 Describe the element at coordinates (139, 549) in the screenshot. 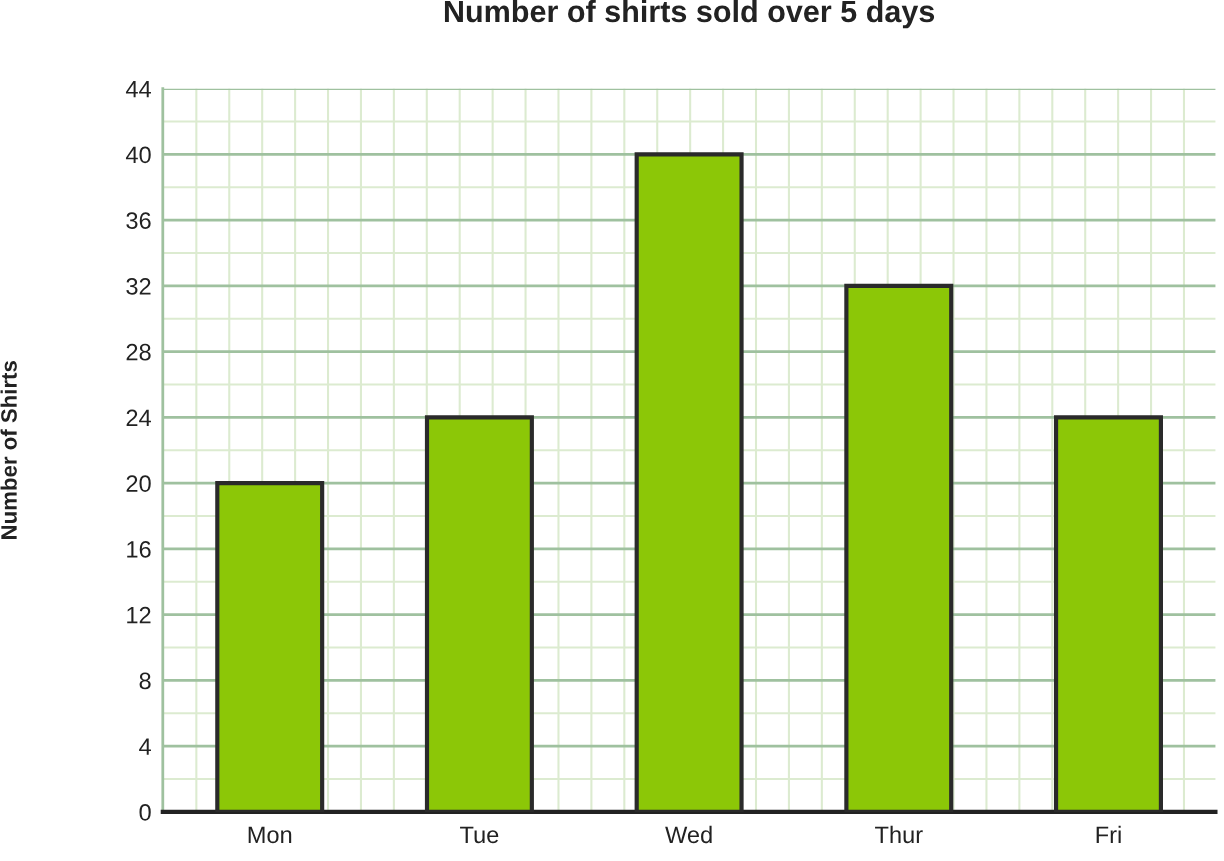

I see `y-tick-label: 16` at that location.